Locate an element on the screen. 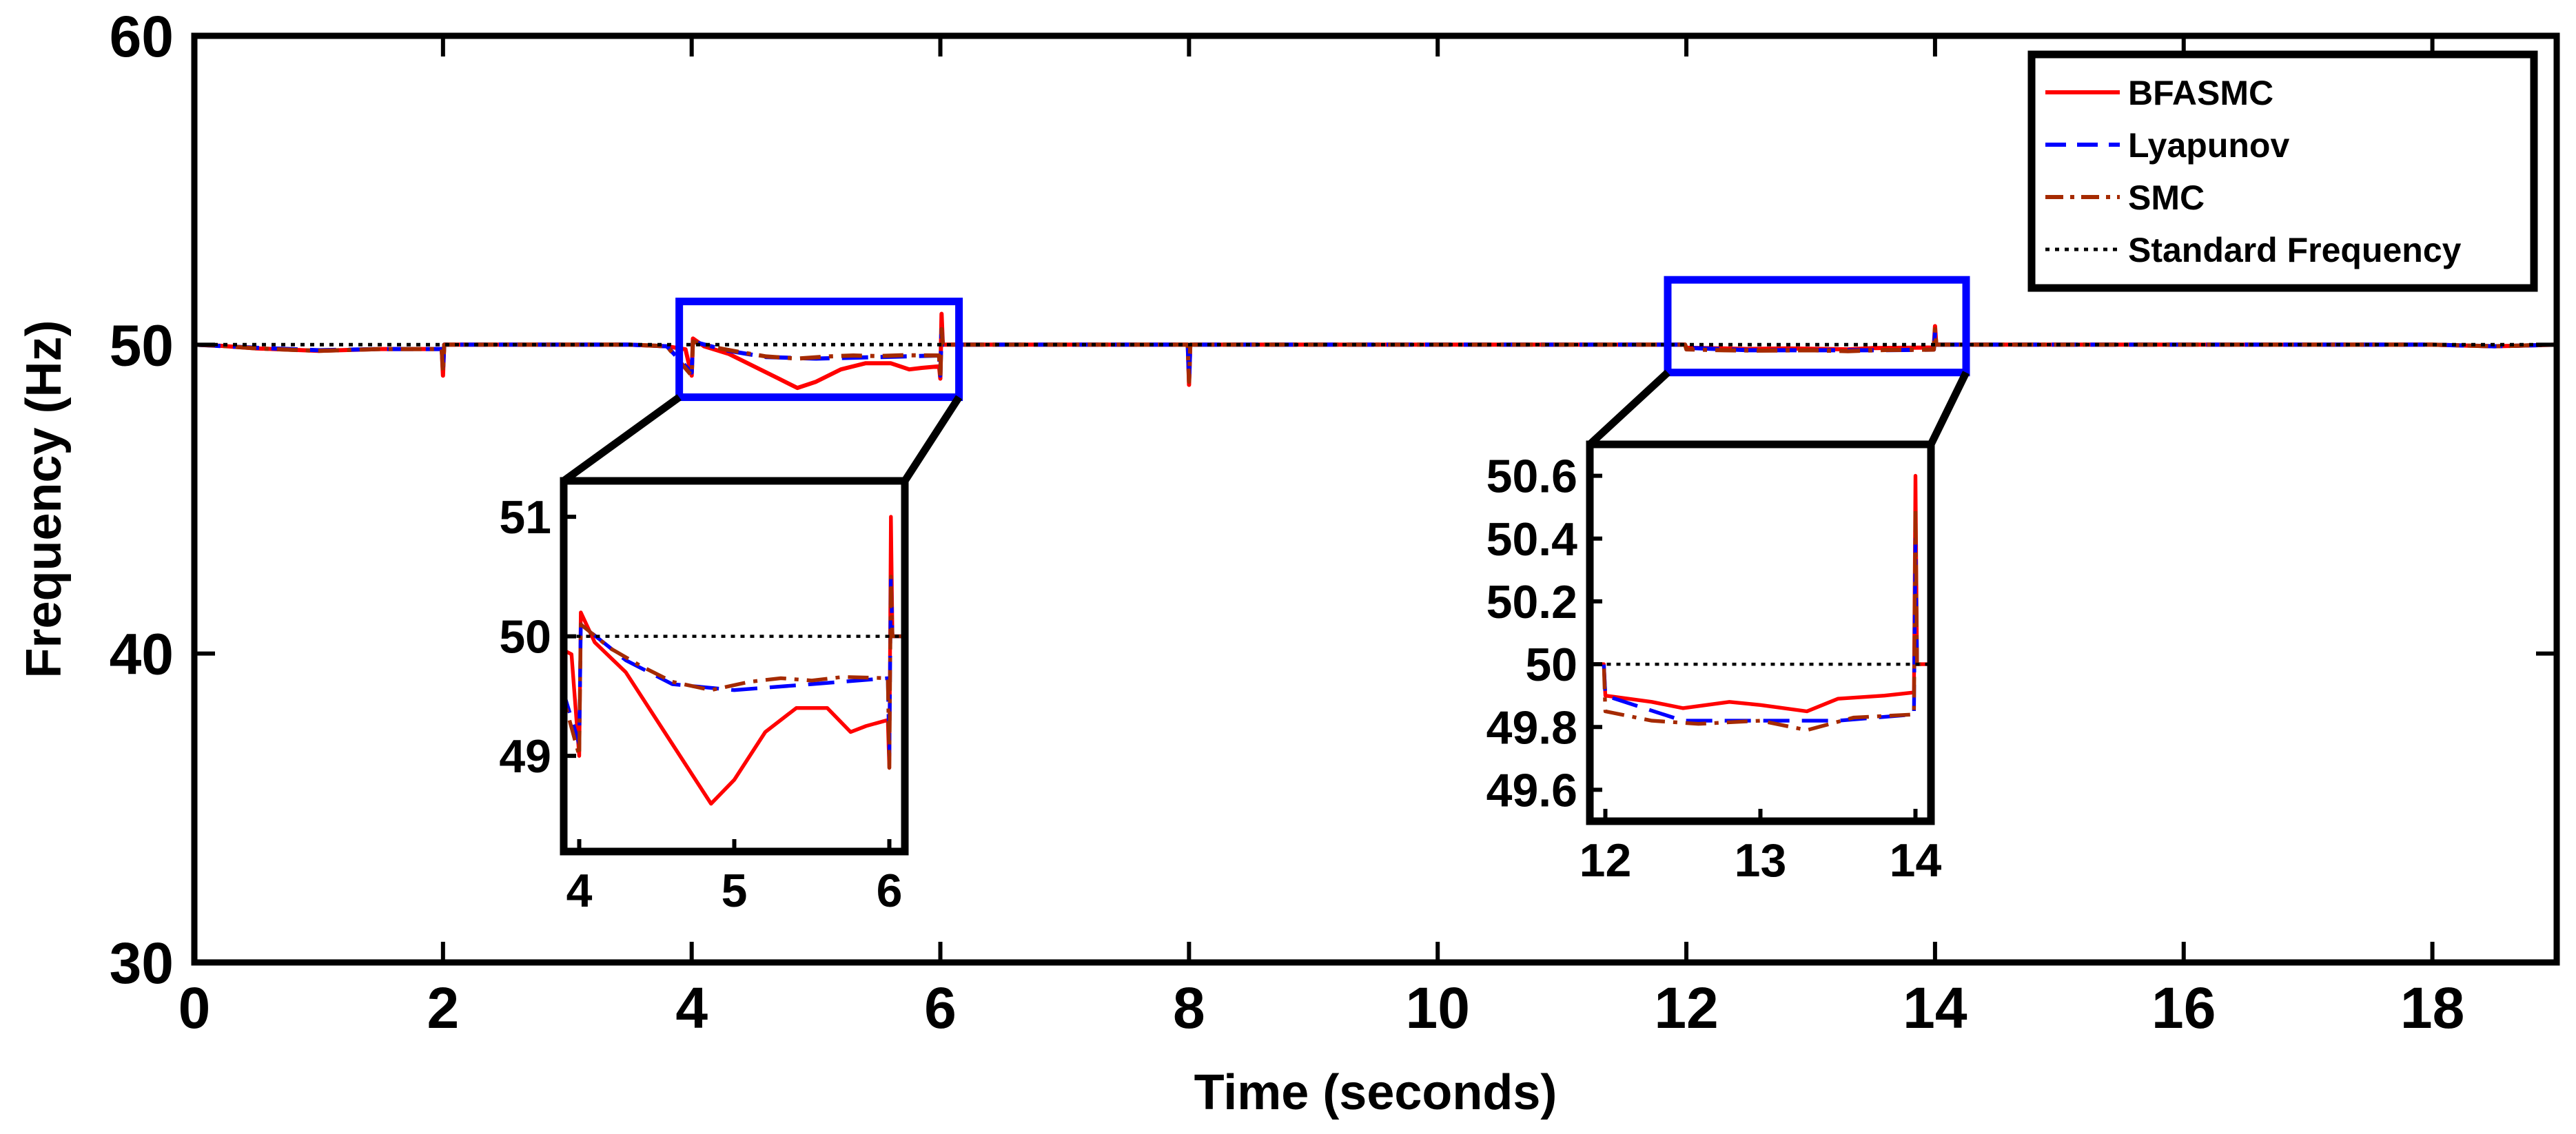  inset-1-x-tick-label: 4 is located at coordinates (579, 891).